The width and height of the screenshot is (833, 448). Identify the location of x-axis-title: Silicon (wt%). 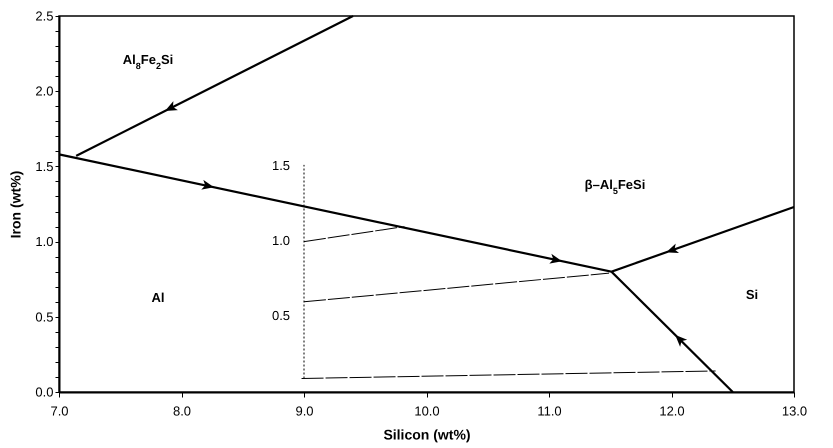
(427, 434).